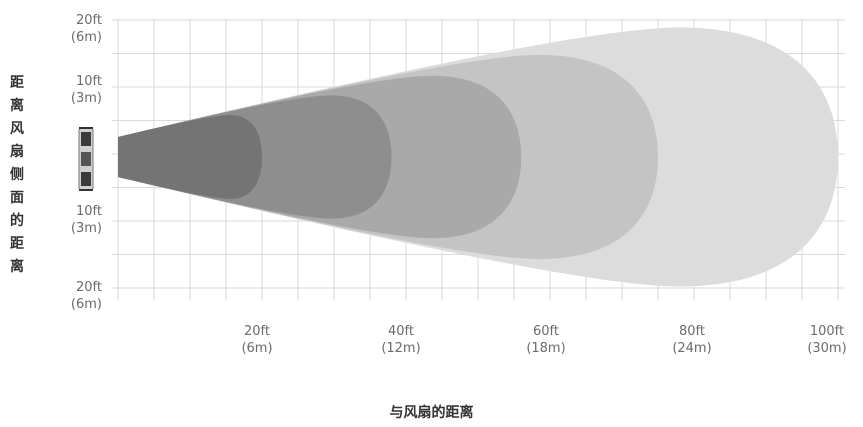 The height and width of the screenshot is (427, 863). What do you see at coordinates (546, 340) in the screenshot?
I see `x-tick-label: 60ft (18m)` at bounding box center [546, 340].